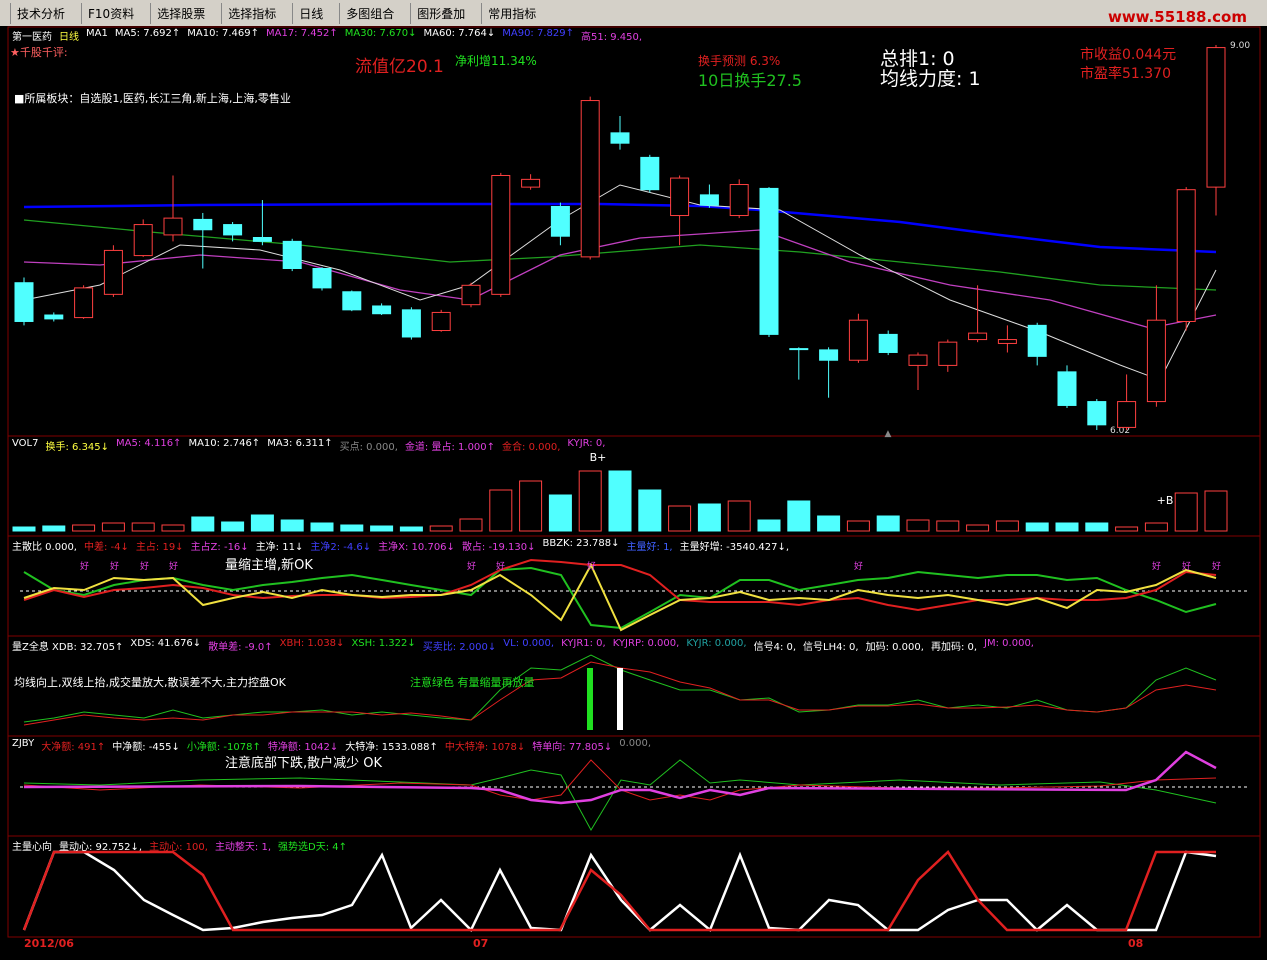  Describe the element at coordinates (930, 79) in the screenshot. I see `ma-strength: 均线力度: 1` at that location.